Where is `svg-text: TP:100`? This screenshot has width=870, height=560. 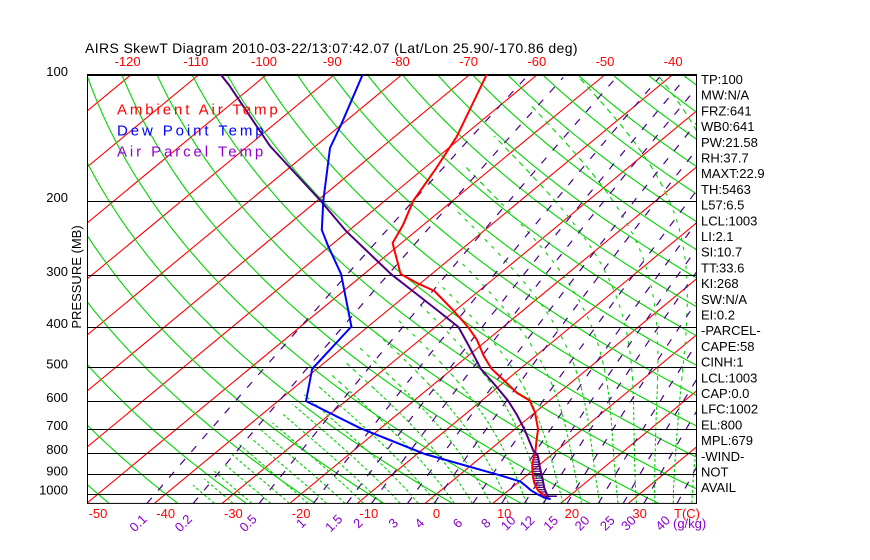 svg-text: TP:100 is located at coordinates (722, 79).